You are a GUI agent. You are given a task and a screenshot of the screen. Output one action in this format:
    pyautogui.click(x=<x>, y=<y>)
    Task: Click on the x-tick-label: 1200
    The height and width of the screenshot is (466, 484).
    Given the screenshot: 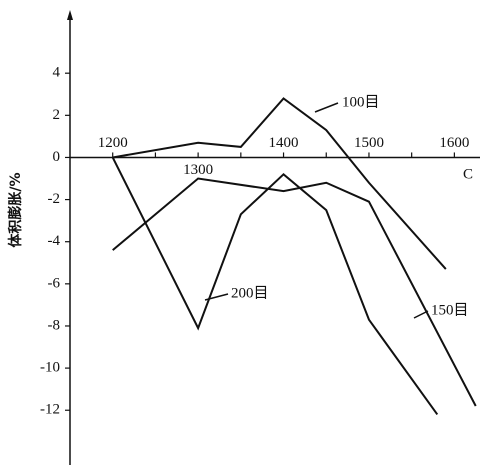 What is the action you would take?
    pyautogui.click(x=113, y=143)
    